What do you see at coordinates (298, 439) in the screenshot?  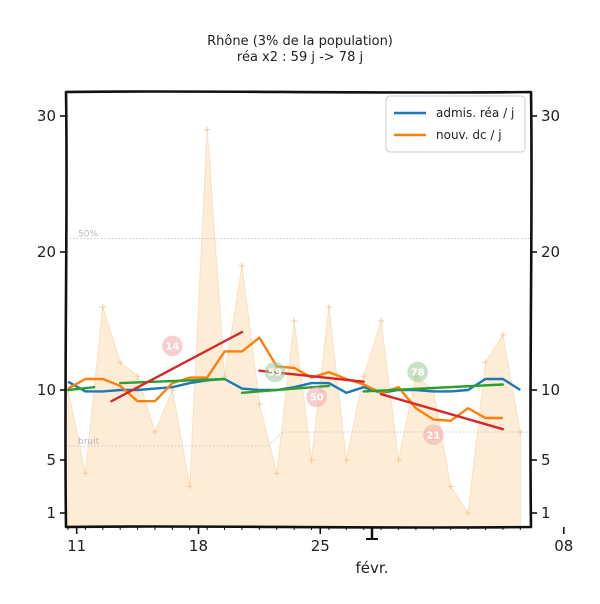 I see `reference-line` at bounding box center [298, 439].